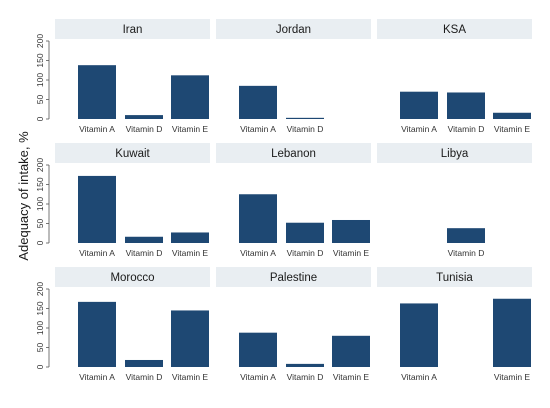  I want to click on panel-title-libya: Libya, so click(455, 154).